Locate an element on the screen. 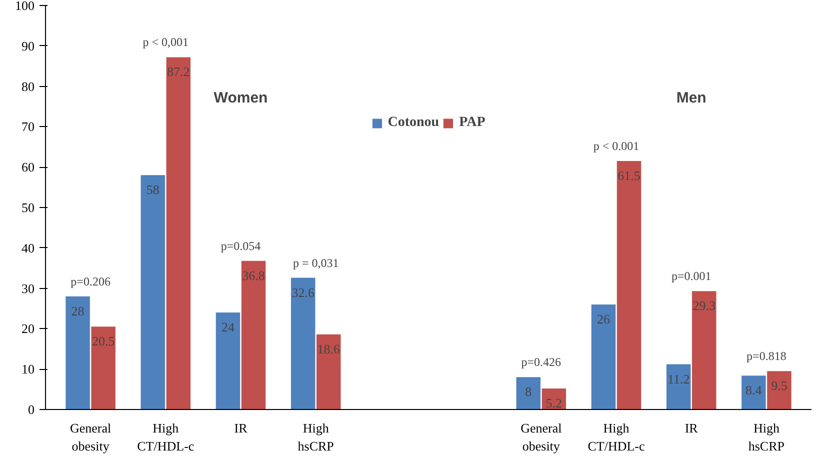 Image resolution: width=816 pixels, height=456 pixels. annotation: Men is located at coordinates (691, 98).